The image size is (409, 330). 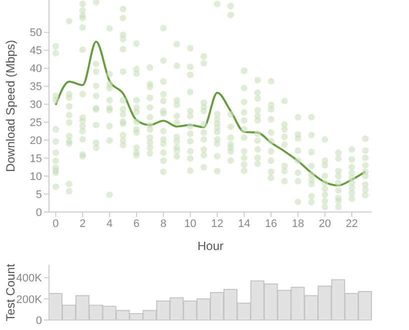 I want to click on y-axis-title: Download Speed (Mbps), so click(x=10, y=106).